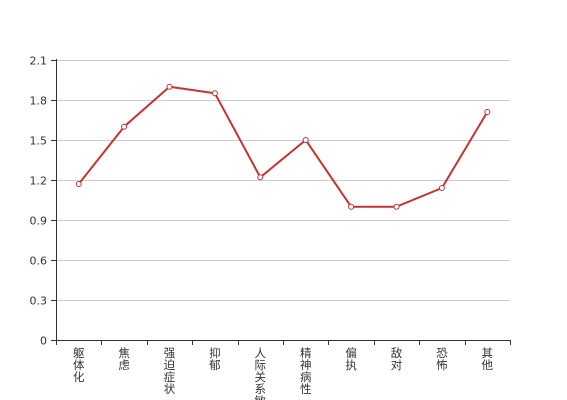 This screenshot has width=567, height=400. What do you see at coordinates (283, 373) in the screenshot?
I see `x-axis-tick-labels: 躯体化 焦虑 强迫症状 抑郁 人际关系敏感 精神病性 偏执 敌对 恐怖 其他` at bounding box center [283, 373].